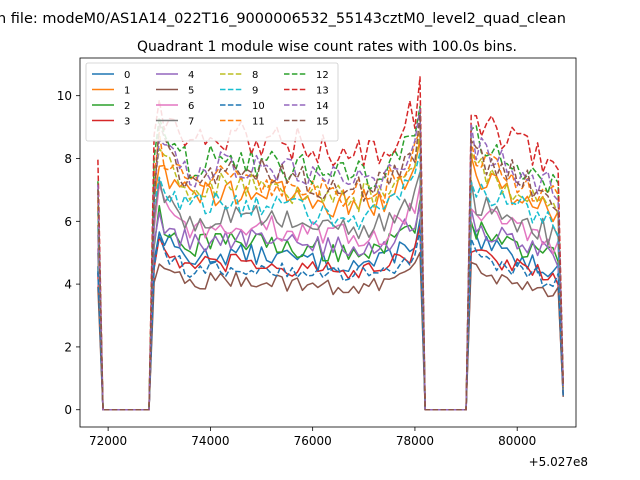 Image resolution: width=640 pixels, height=480 pixels. I want to click on legend-label: 9, so click(255, 91).